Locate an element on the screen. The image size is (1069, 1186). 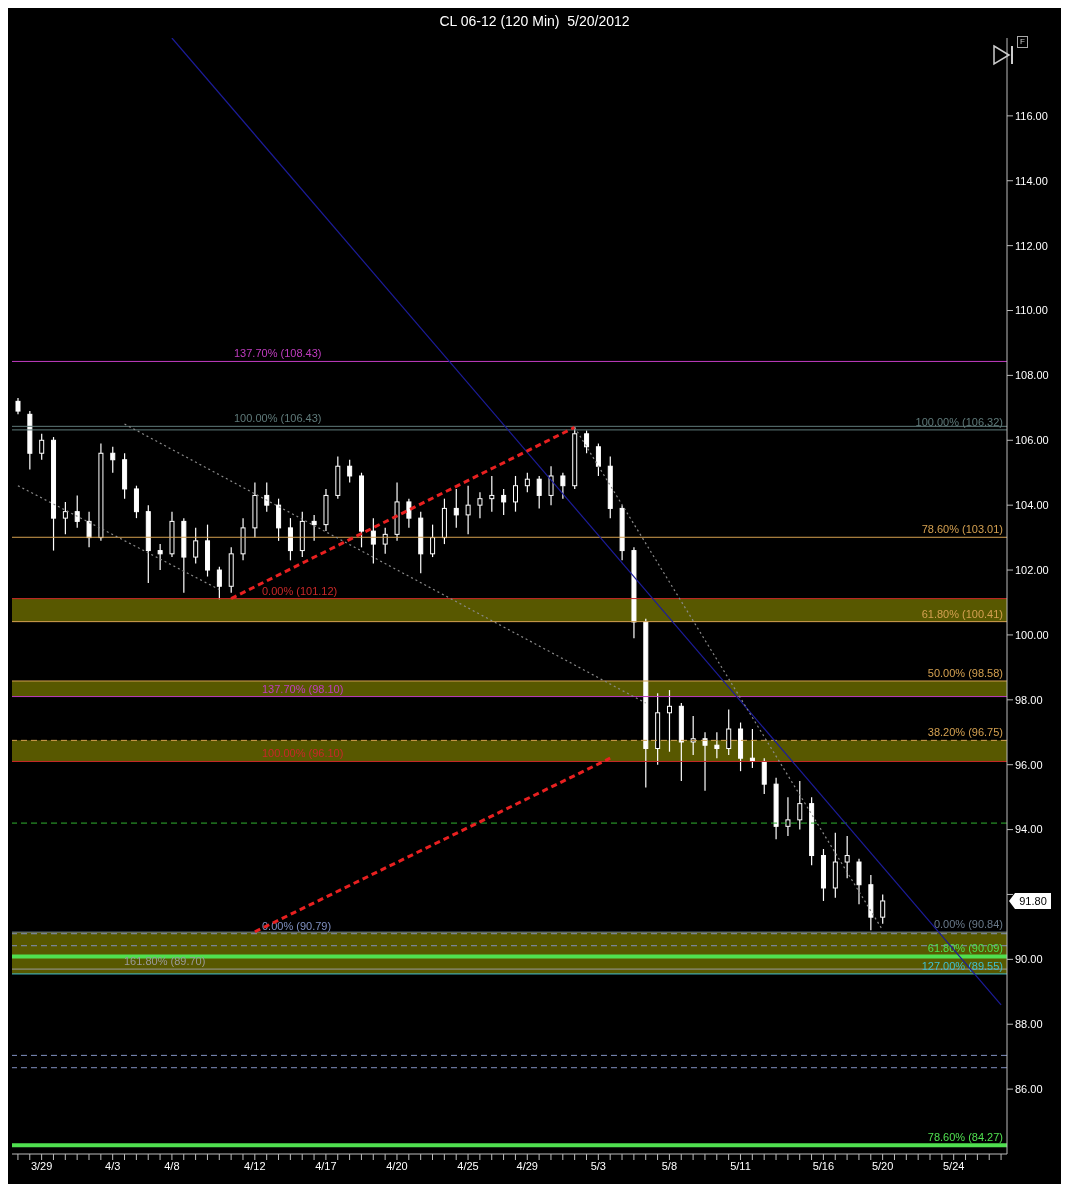
y-tick-label: 108.00 is located at coordinates (1032, 375).